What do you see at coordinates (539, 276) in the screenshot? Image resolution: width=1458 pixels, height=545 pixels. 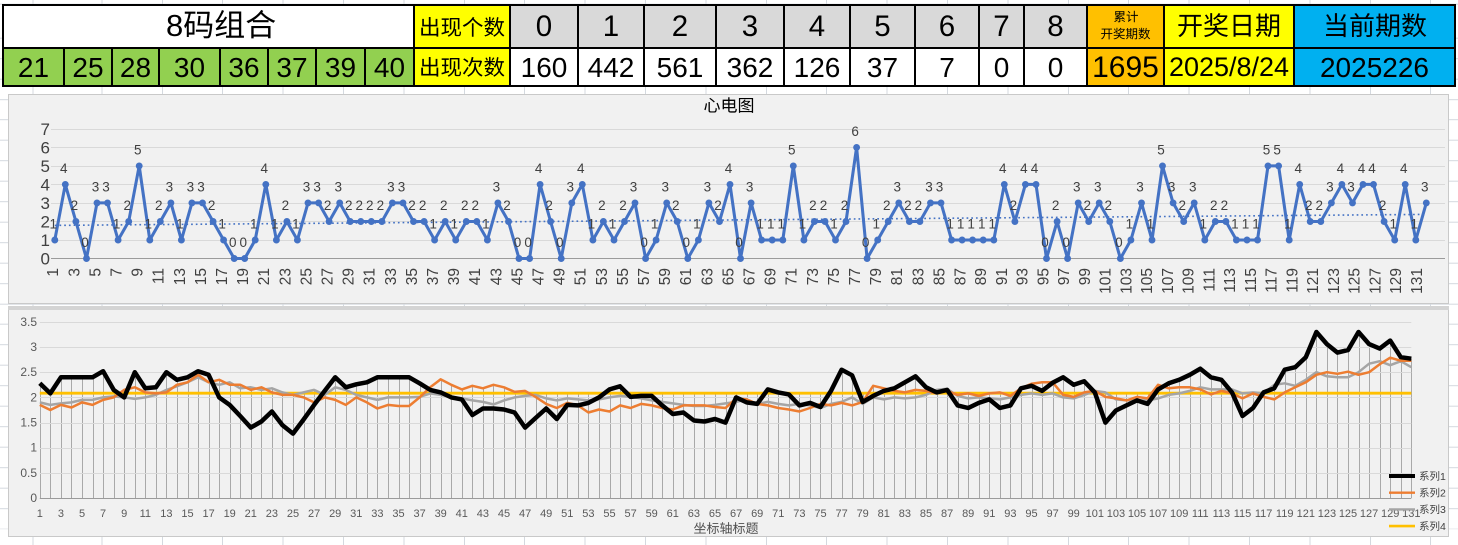 I see `svg-text: 47` at bounding box center [539, 276].